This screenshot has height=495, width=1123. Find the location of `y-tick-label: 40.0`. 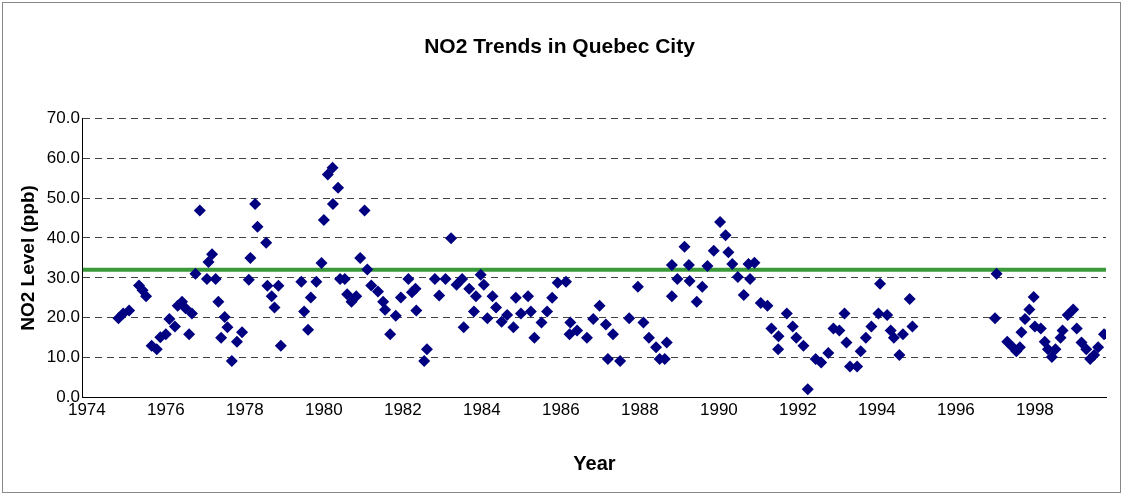

y-tick-label: 40.0 is located at coordinates (63, 237).